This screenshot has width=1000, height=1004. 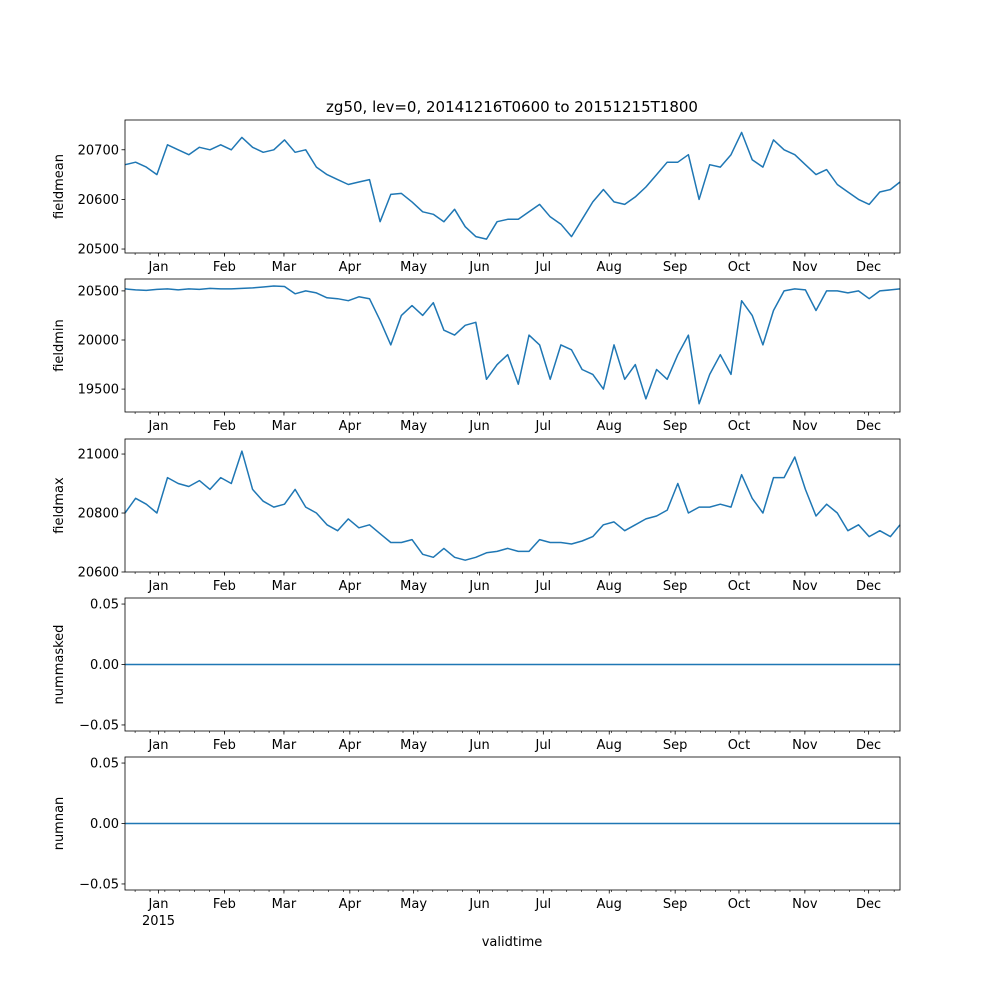 I want to click on fieldmean-series-line, so click(x=512, y=185).